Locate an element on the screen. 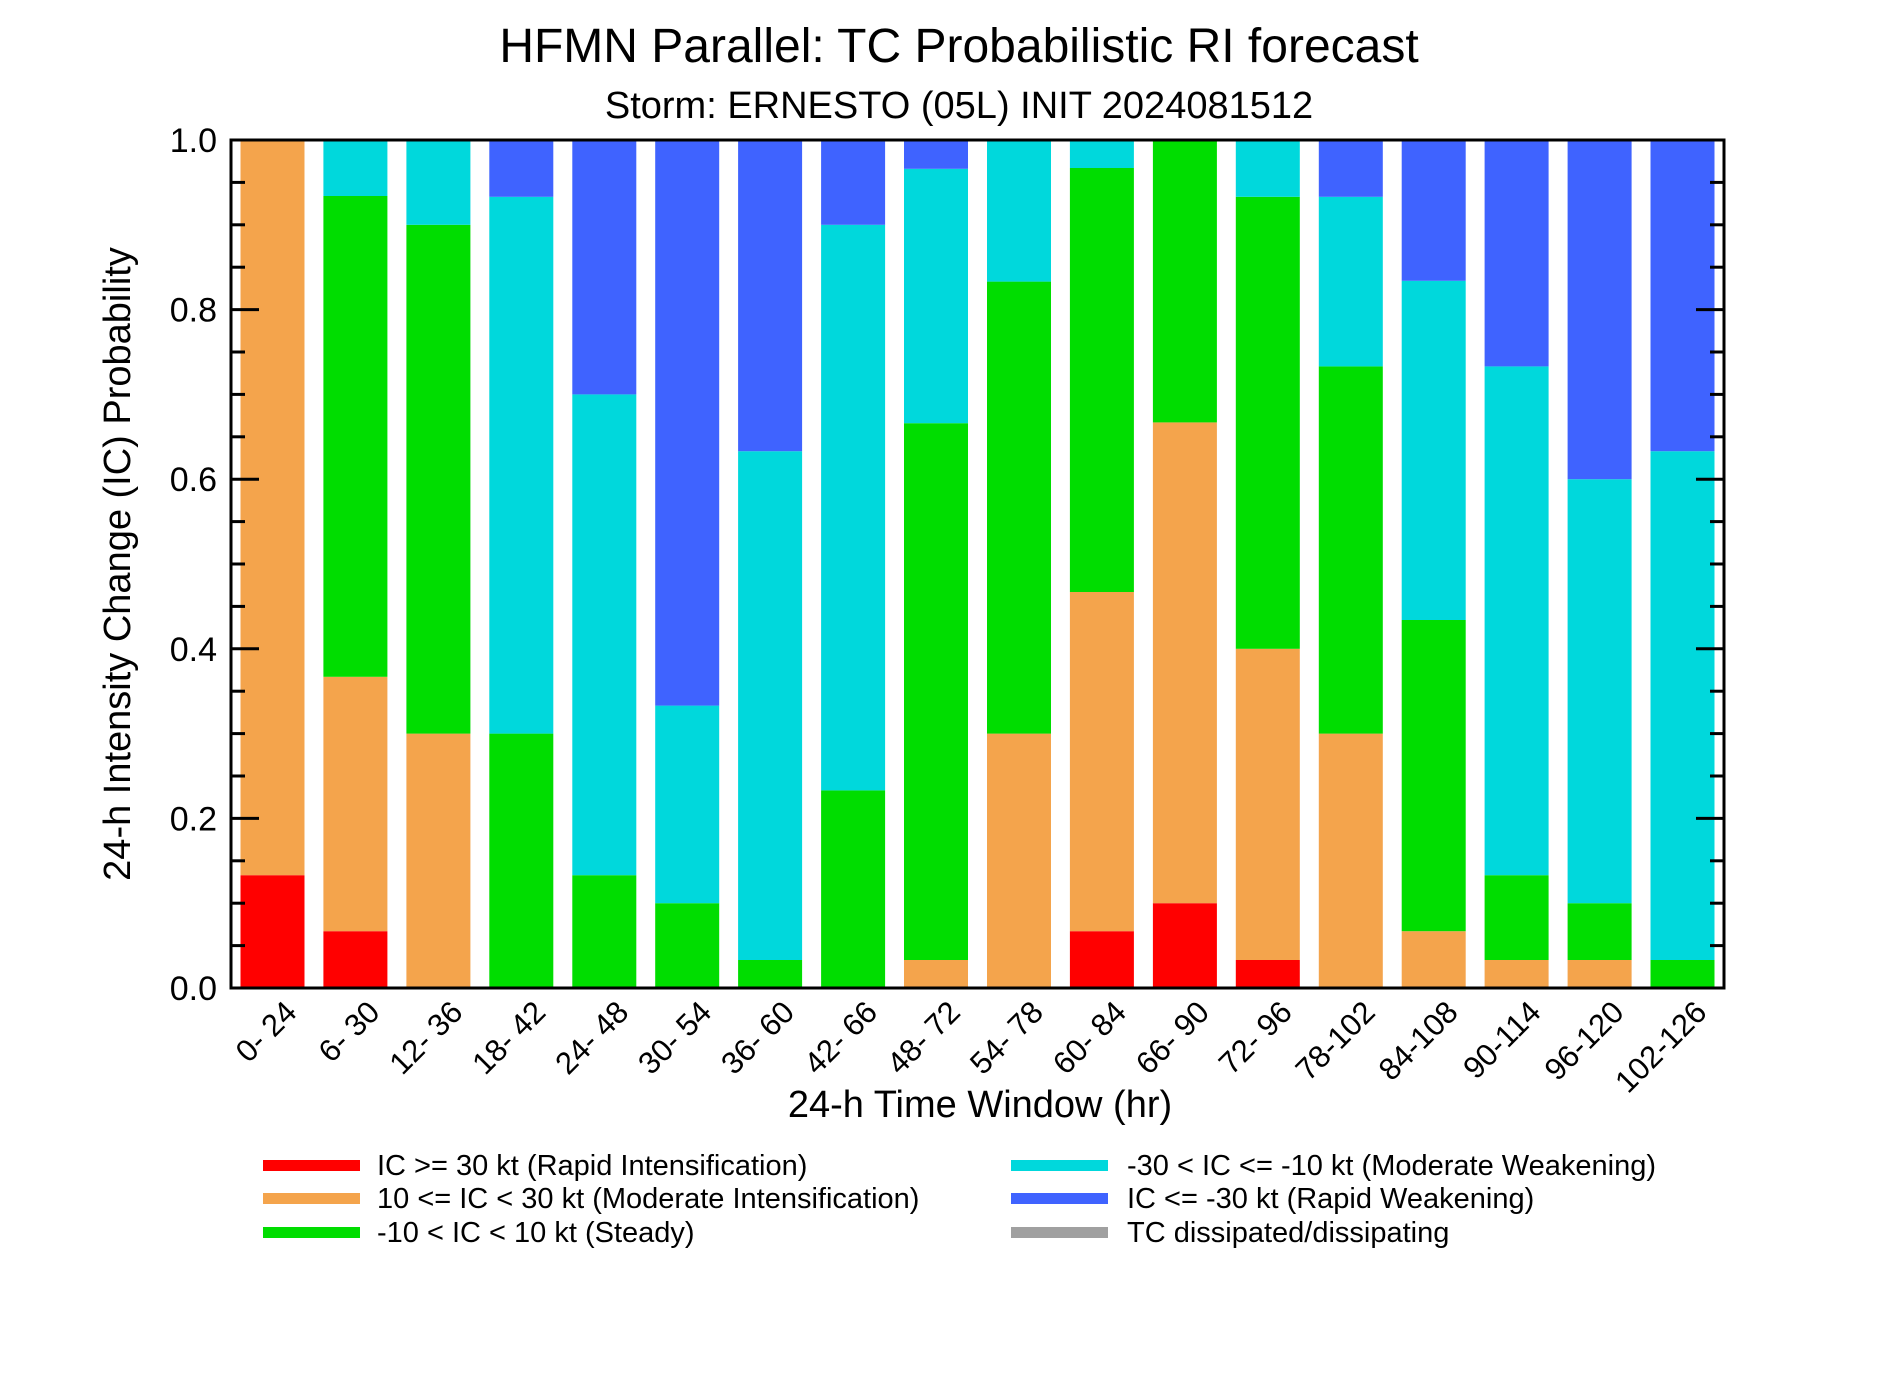 The height and width of the screenshot is (1400, 1900). chart-subtitle: Storm: ERNESTO (05L) INIT 2024081512 is located at coordinates (959, 106).